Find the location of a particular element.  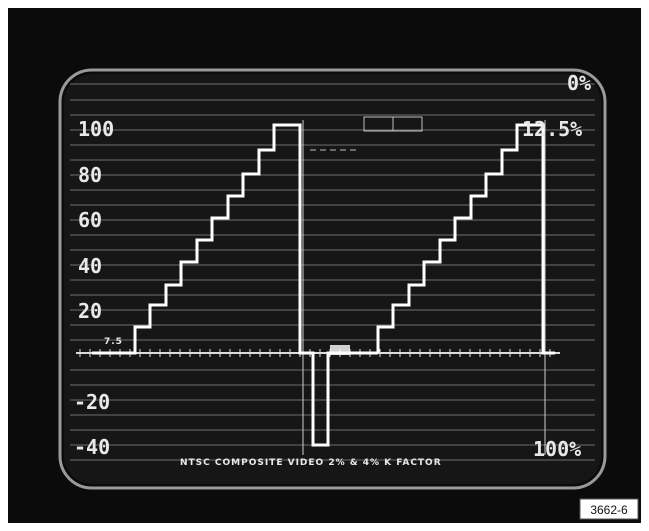

figure-number-box is located at coordinates (609, 509).